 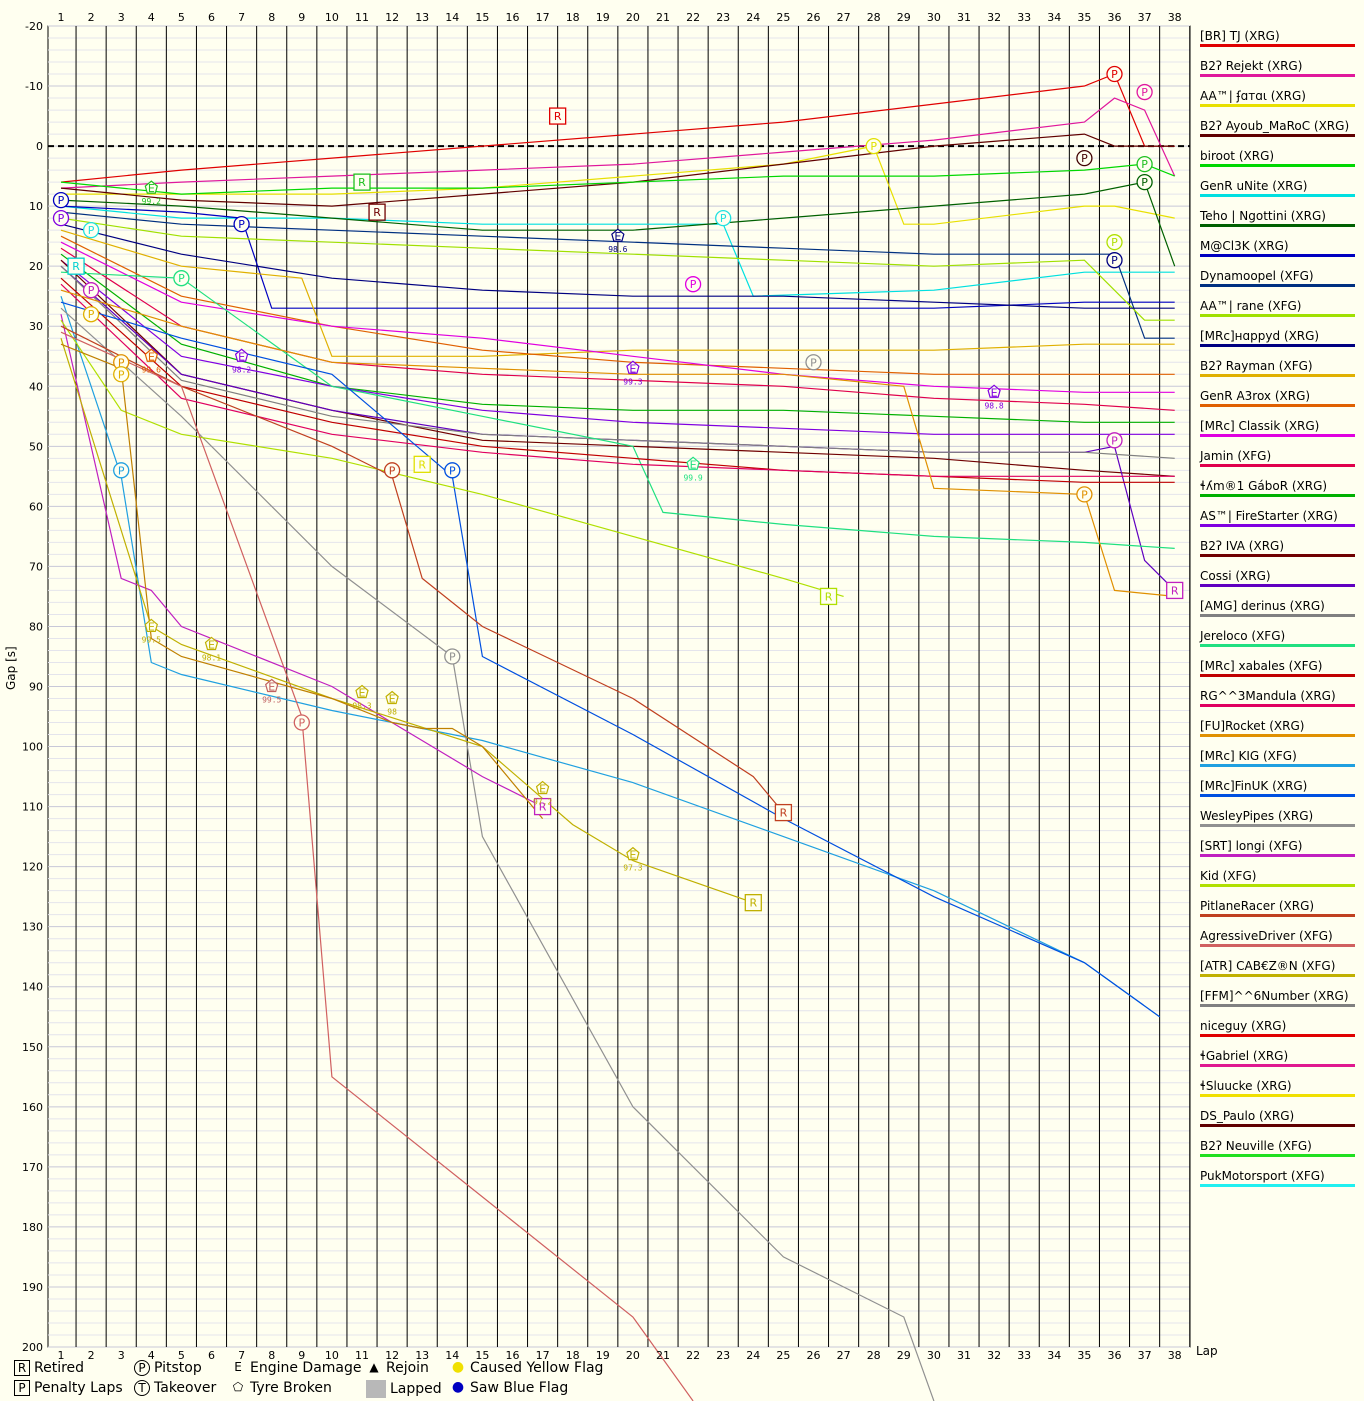 What do you see at coordinates (1268, 696) in the screenshot?
I see `legend-item-name: RG^^3Mandula (XRG)` at bounding box center [1268, 696].